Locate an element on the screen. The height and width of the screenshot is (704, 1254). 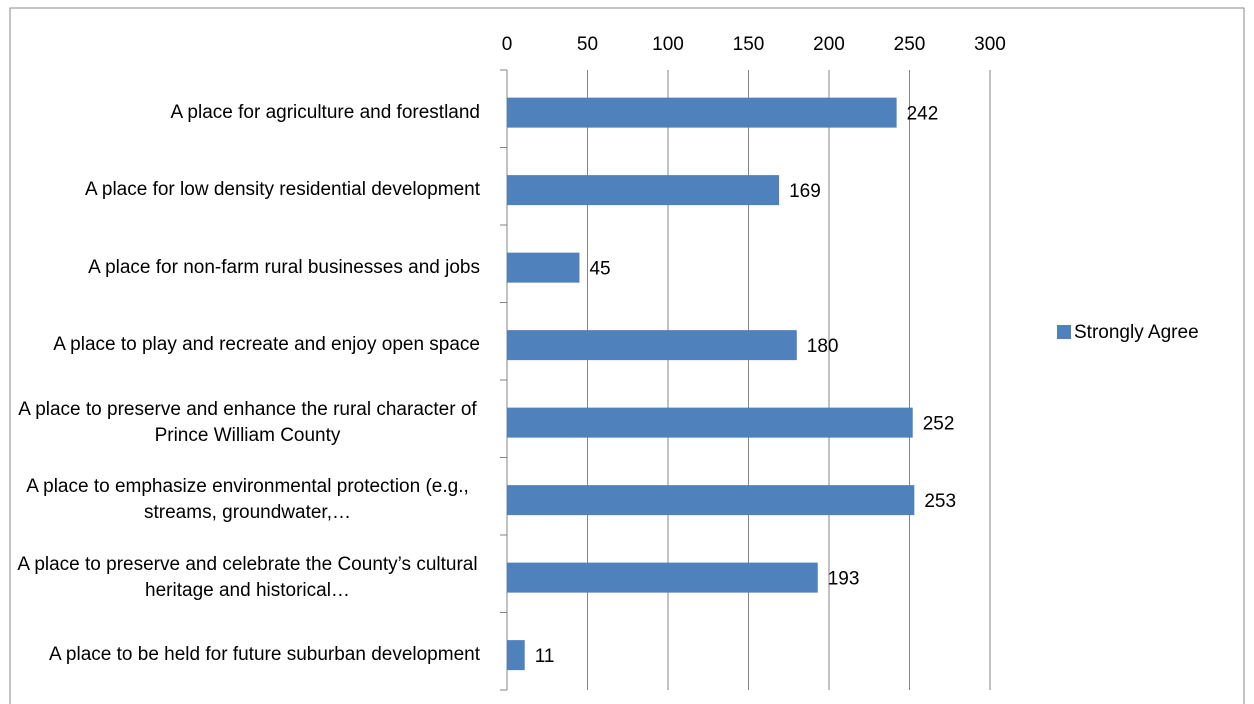
y-tick-label-box: A place for agriculture and forestland is located at coordinates (245, 113).